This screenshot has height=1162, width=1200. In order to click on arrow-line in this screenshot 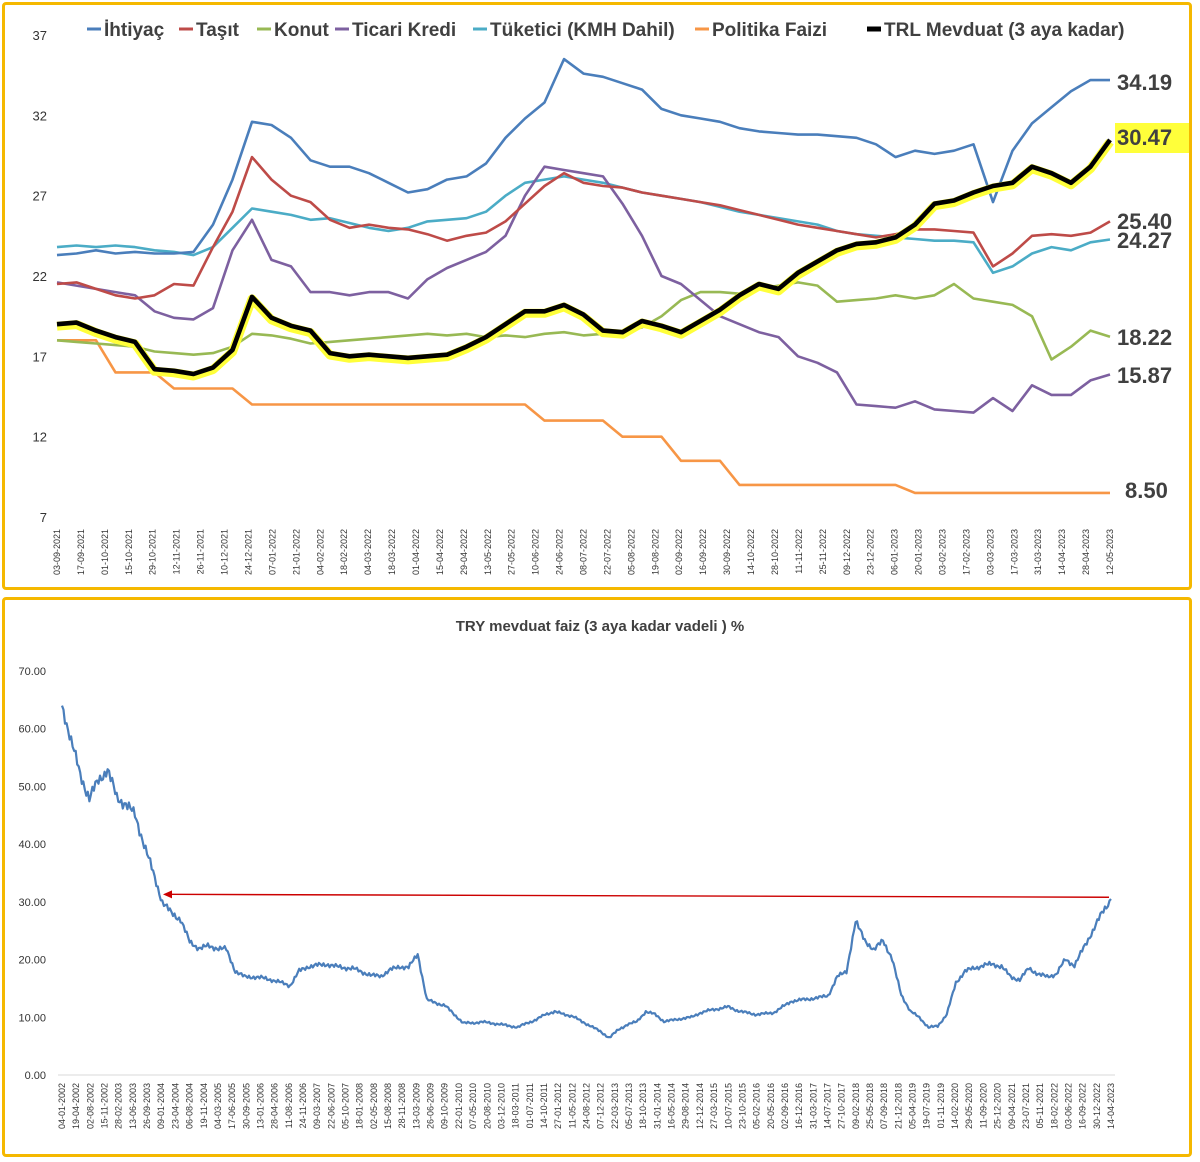, I will do `click(639, 895)`.